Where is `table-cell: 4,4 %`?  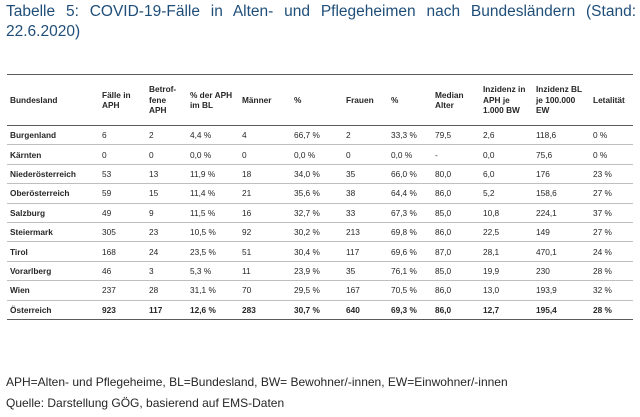 table-cell: 4,4 % is located at coordinates (213, 135).